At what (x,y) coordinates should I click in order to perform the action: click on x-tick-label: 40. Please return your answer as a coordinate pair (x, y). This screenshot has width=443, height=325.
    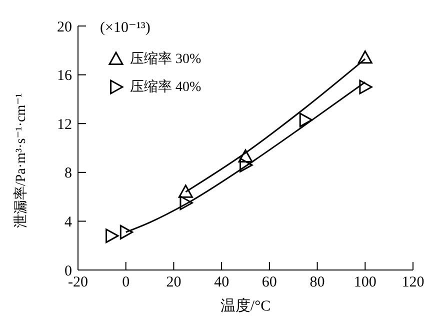
    Looking at the image, I should click on (222, 282).